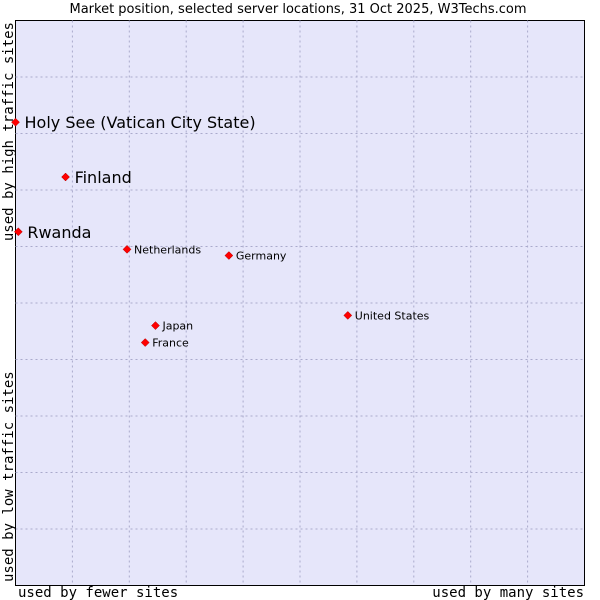 This screenshot has height=600, width=600. What do you see at coordinates (15, 122) in the screenshot?
I see `point-marker-holy-see-vatican-city-state` at bounding box center [15, 122].